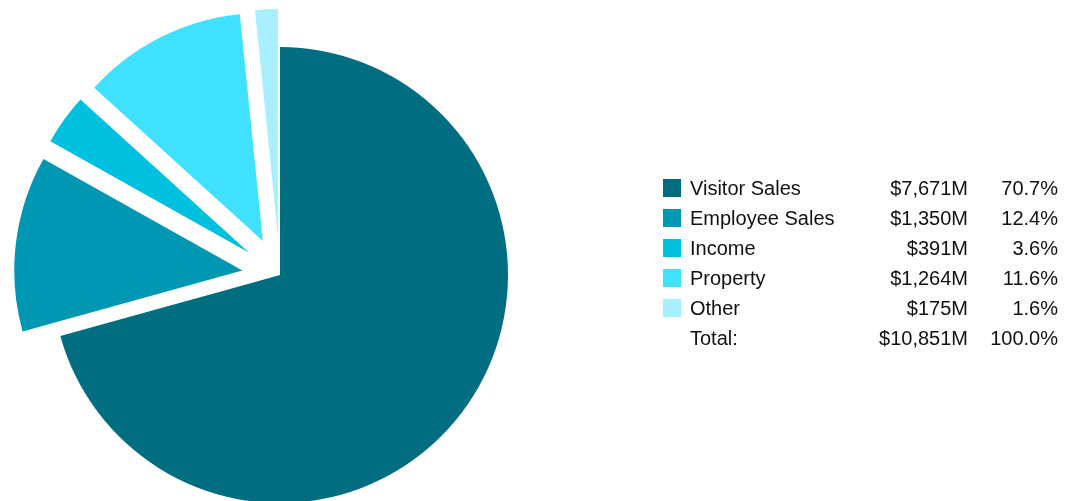  I want to click on legend-label: Property, so click(728, 278).